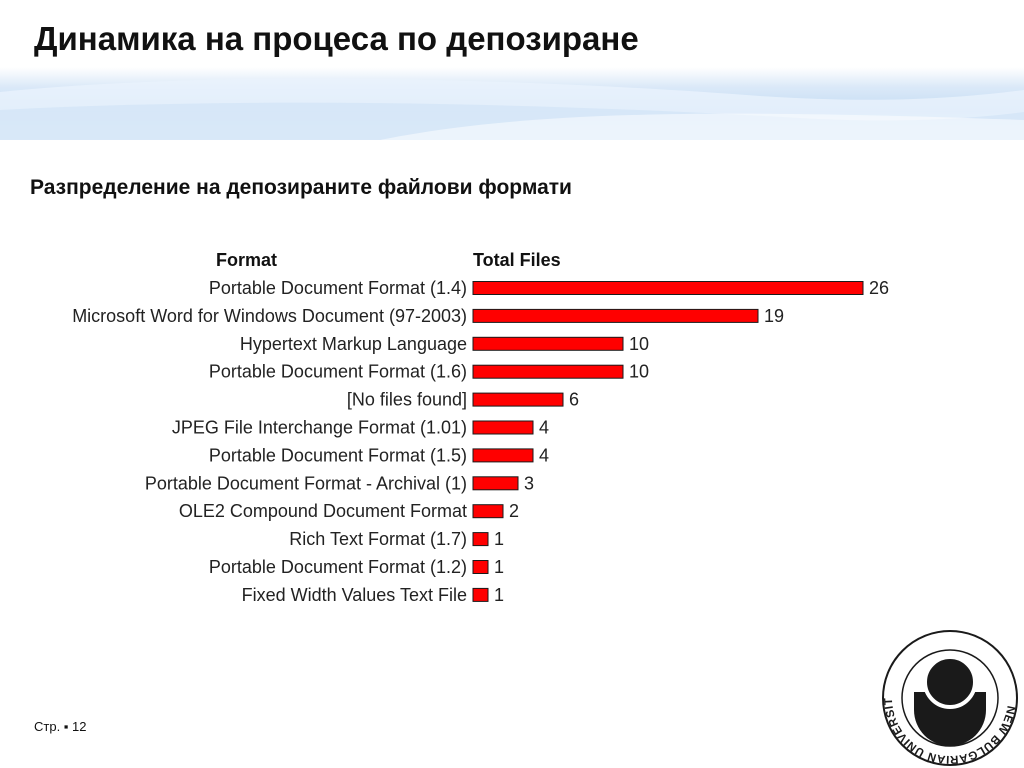 This screenshot has width=1024, height=768. What do you see at coordinates (338, 372) in the screenshot?
I see `chart-category-label: Portable Document Format (1.6)` at bounding box center [338, 372].